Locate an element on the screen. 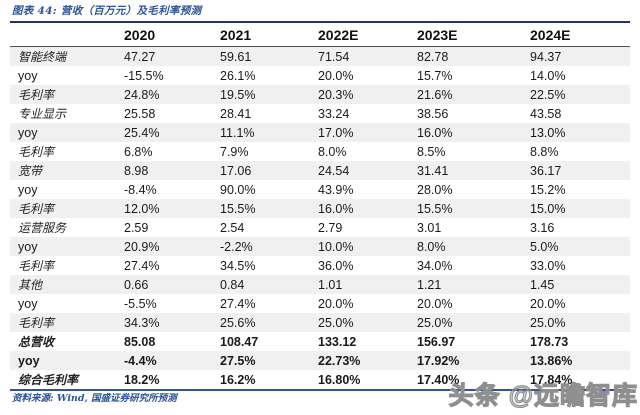  cell-value: 17.84% is located at coordinates (580, 380).